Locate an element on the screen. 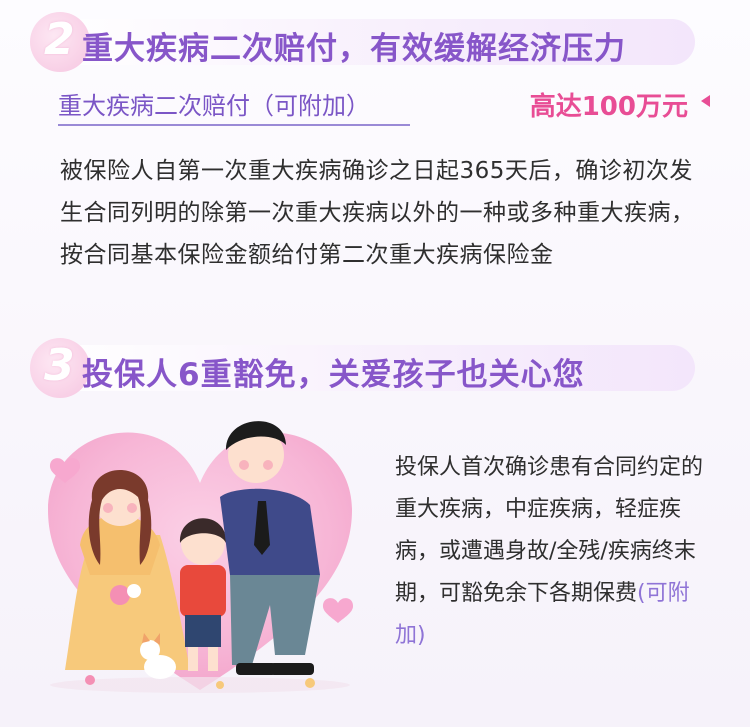 The image size is (750, 727). section-number-badge: 2 is located at coordinates (60, 42).